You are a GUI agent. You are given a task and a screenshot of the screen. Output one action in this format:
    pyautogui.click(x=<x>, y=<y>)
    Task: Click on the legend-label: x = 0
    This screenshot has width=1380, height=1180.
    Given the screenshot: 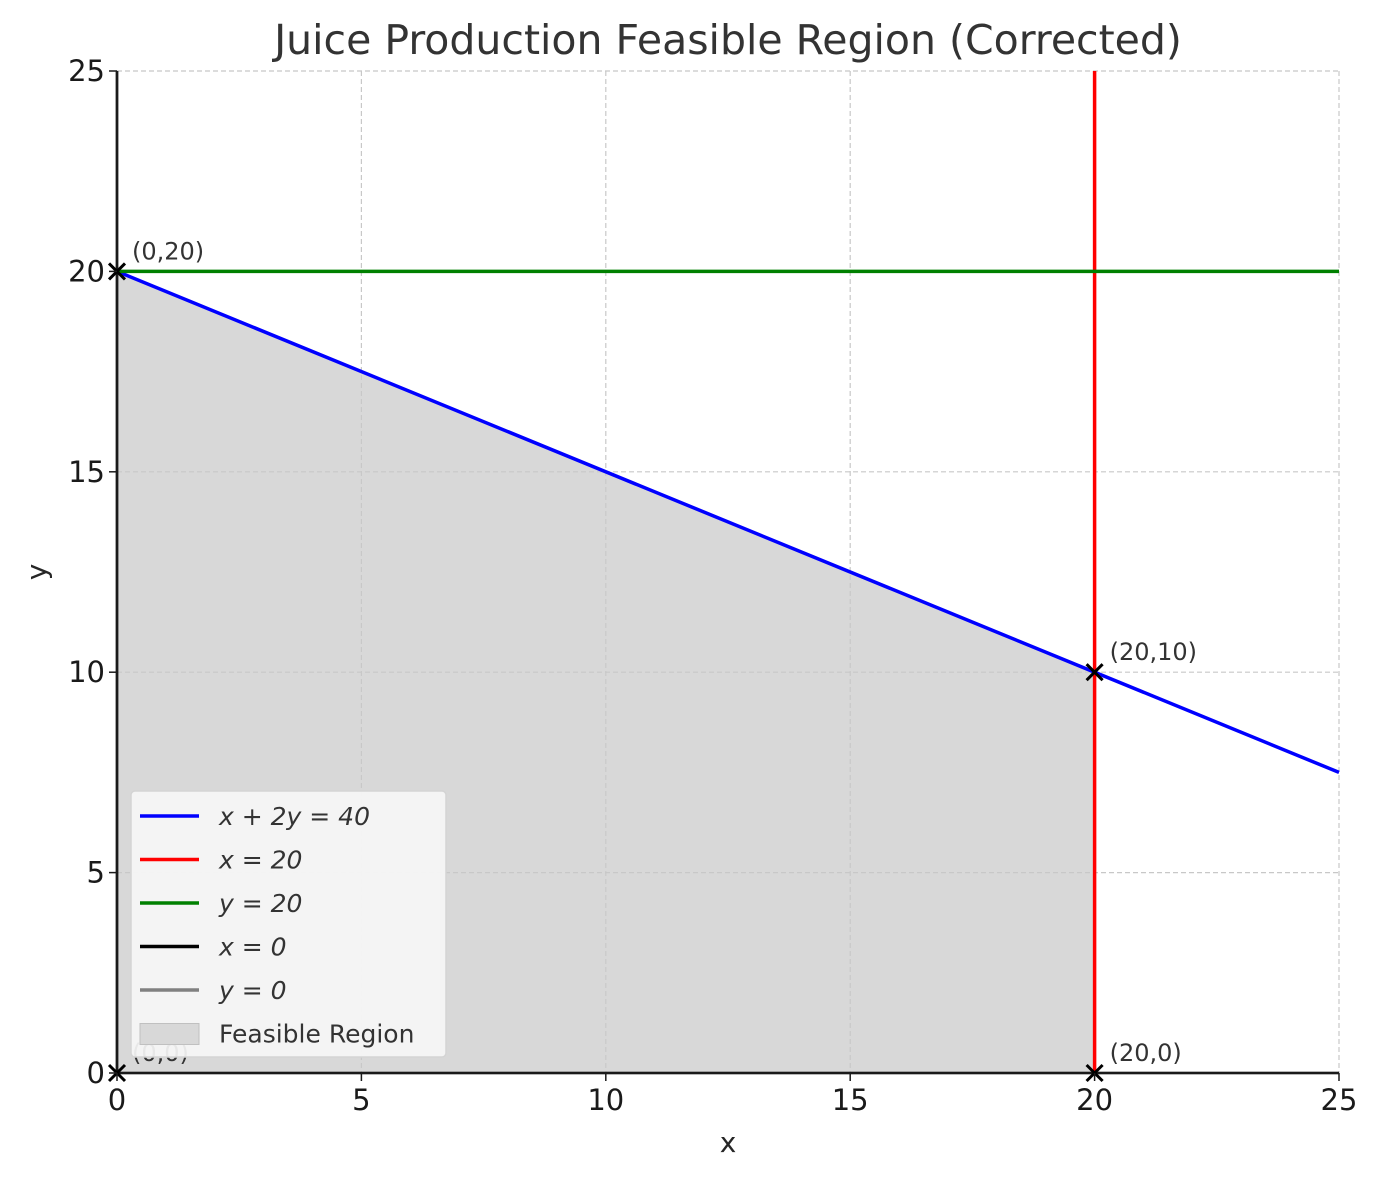 What is the action you would take?
    pyautogui.click(x=252, y=947)
    